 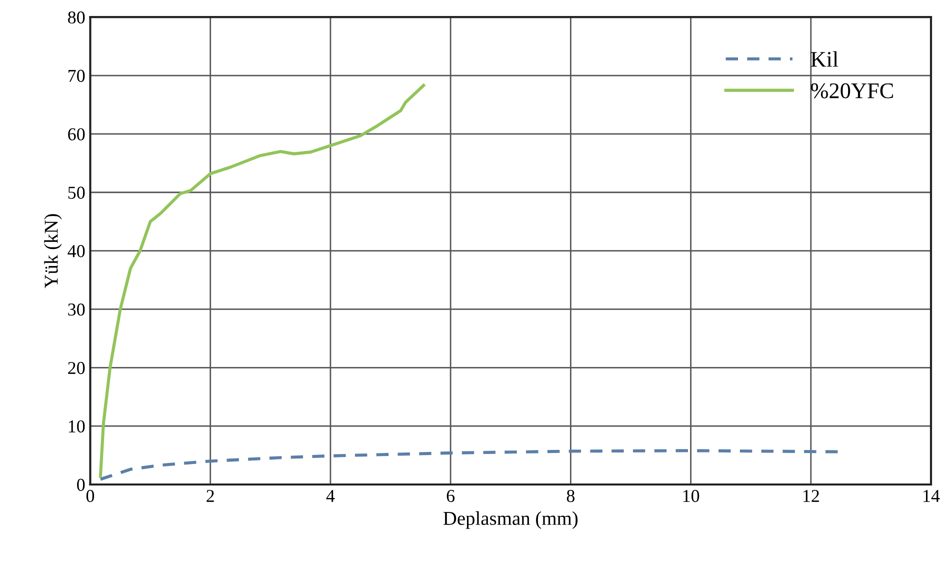 What do you see at coordinates (76, 309) in the screenshot?
I see `y-tick-label: 30` at bounding box center [76, 309].